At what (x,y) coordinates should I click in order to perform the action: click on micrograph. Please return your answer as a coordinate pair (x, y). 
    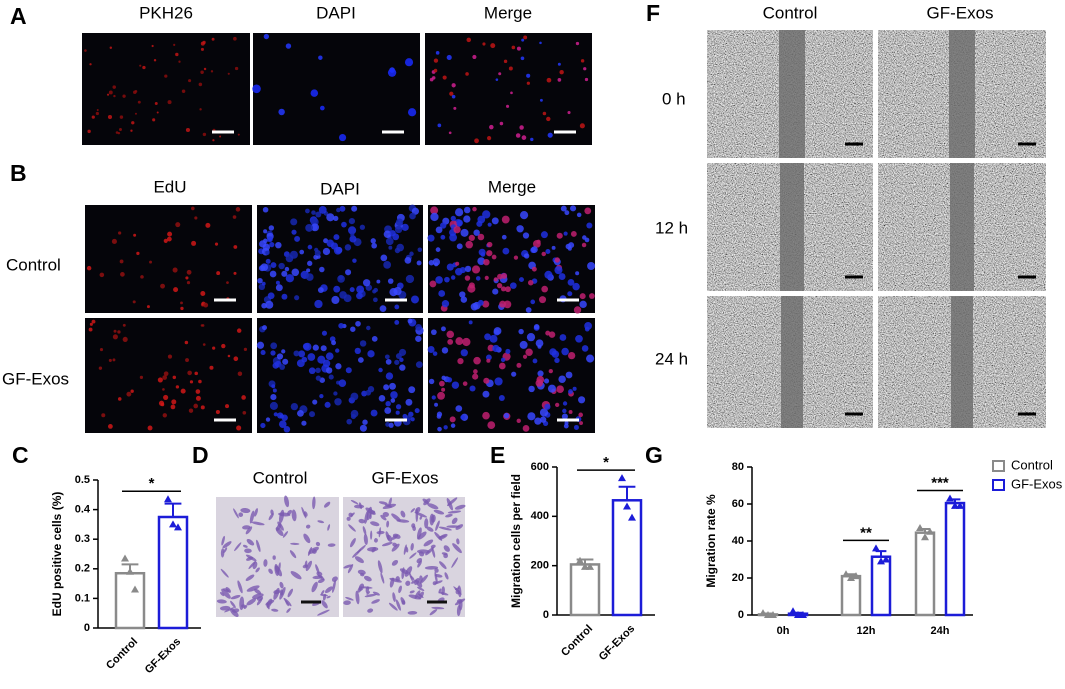
    Looking at the image, I should click on (336, 89).